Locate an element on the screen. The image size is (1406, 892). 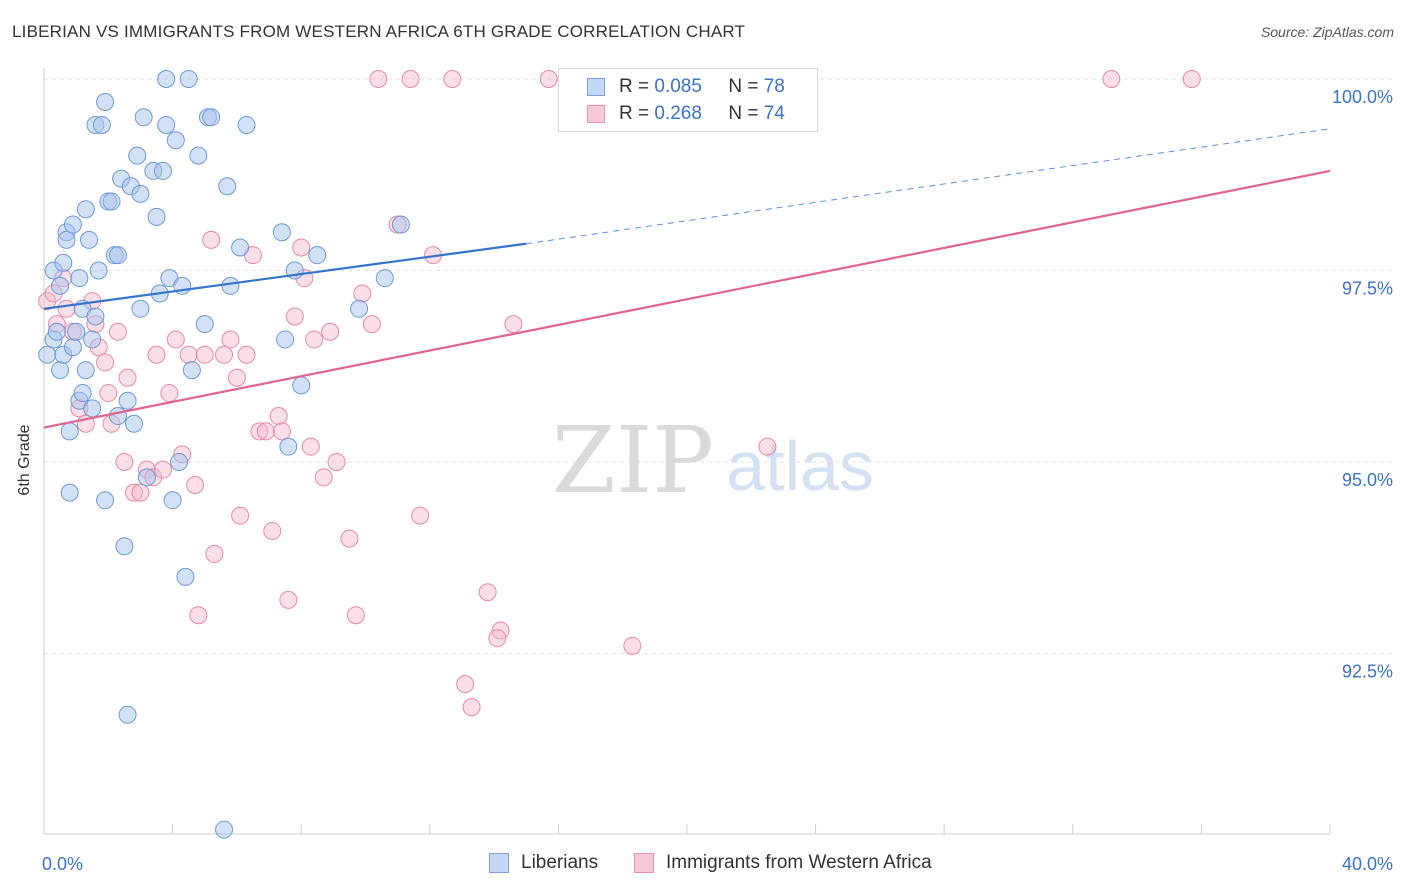
legend-n-label: N = is located at coordinates (743, 86).